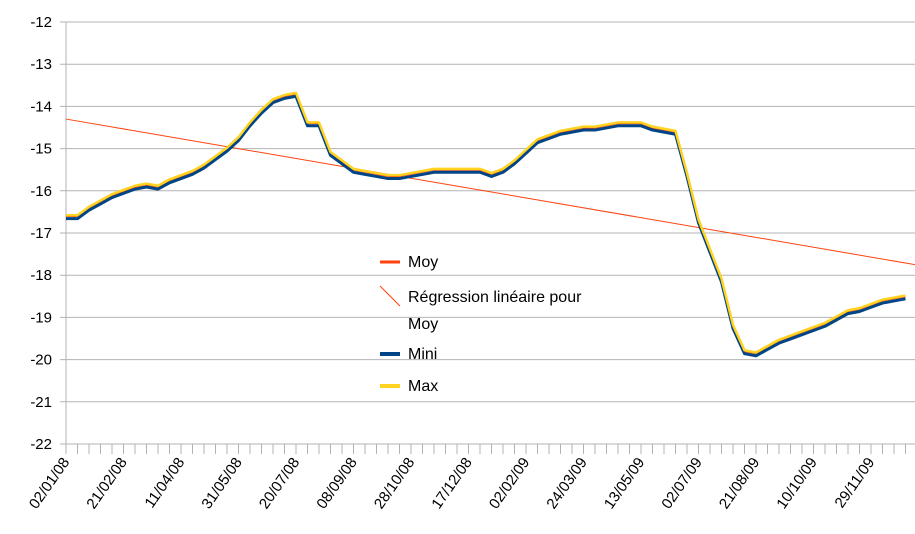 This screenshot has height=534, width=915. Describe the element at coordinates (423, 386) in the screenshot. I see `legend-label: Max` at that location.